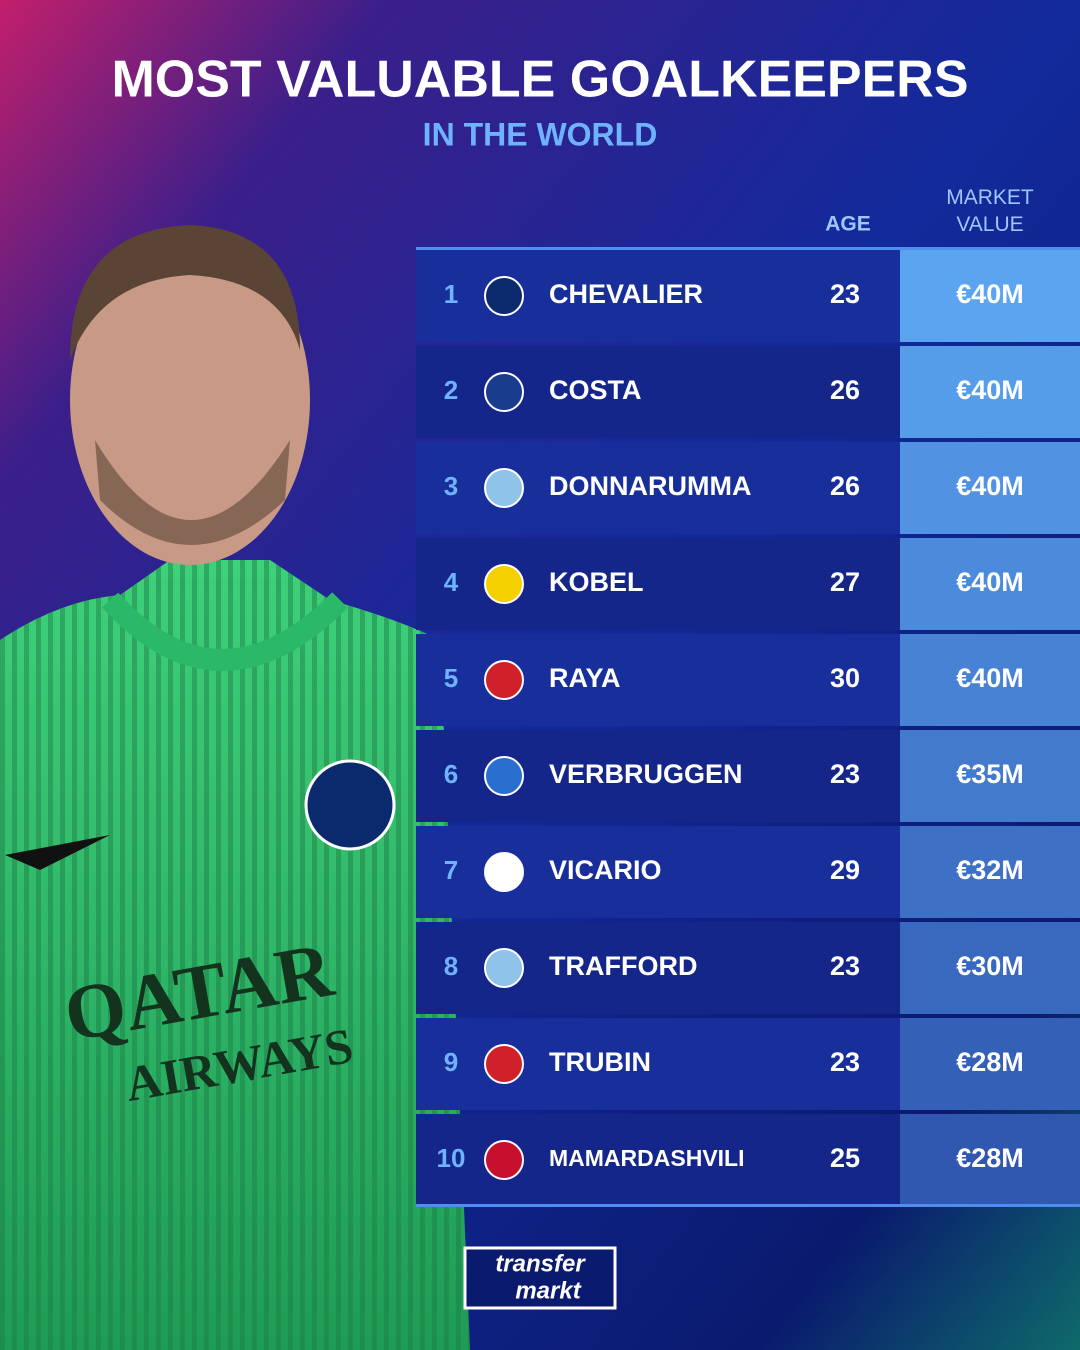 The image size is (1080, 1350). What do you see at coordinates (451, 1158) in the screenshot?
I see `rank: 10` at bounding box center [451, 1158].